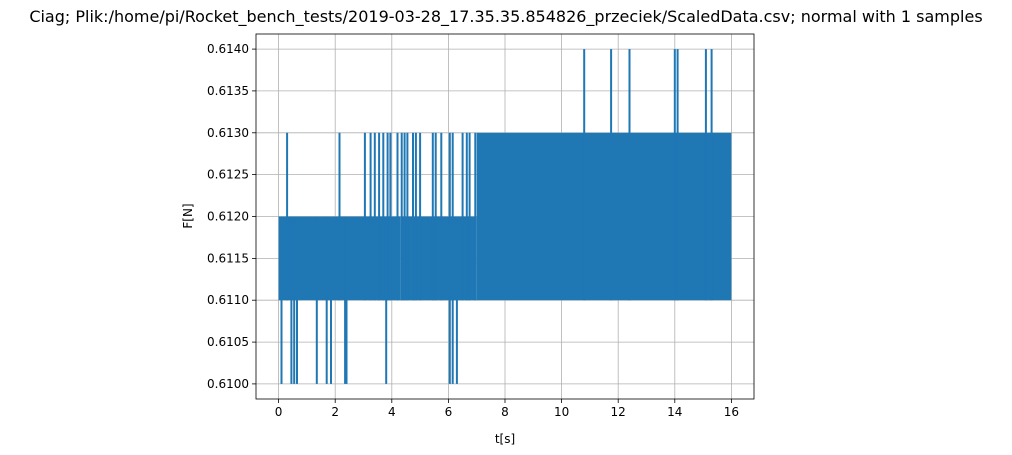 Image resolution: width=1012 pixels, height=455 pixels. Describe the element at coordinates (561, 412) in the screenshot. I see `x-tick-label: 10` at that location.